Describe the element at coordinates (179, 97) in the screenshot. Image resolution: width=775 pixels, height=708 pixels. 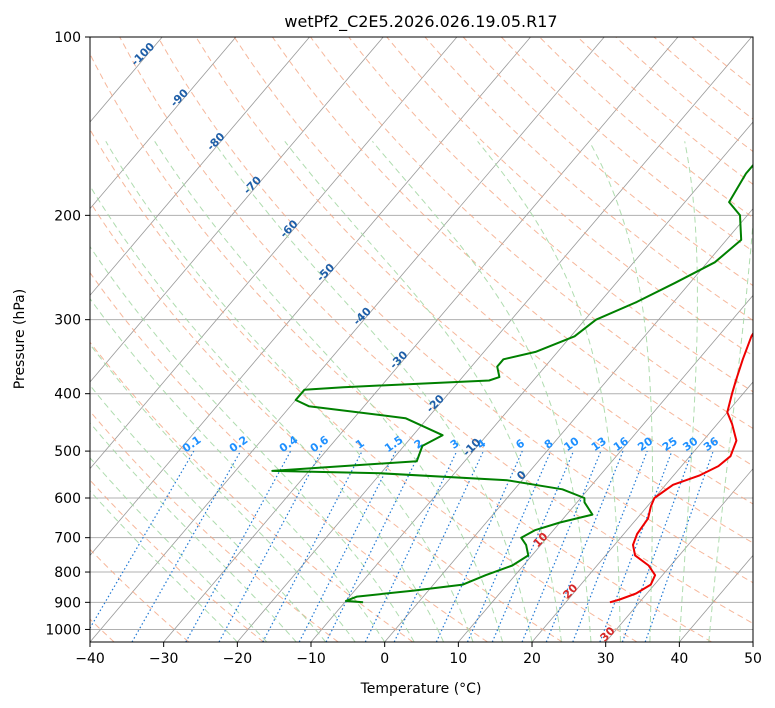
I see `isotherm-label: -90` at that location.